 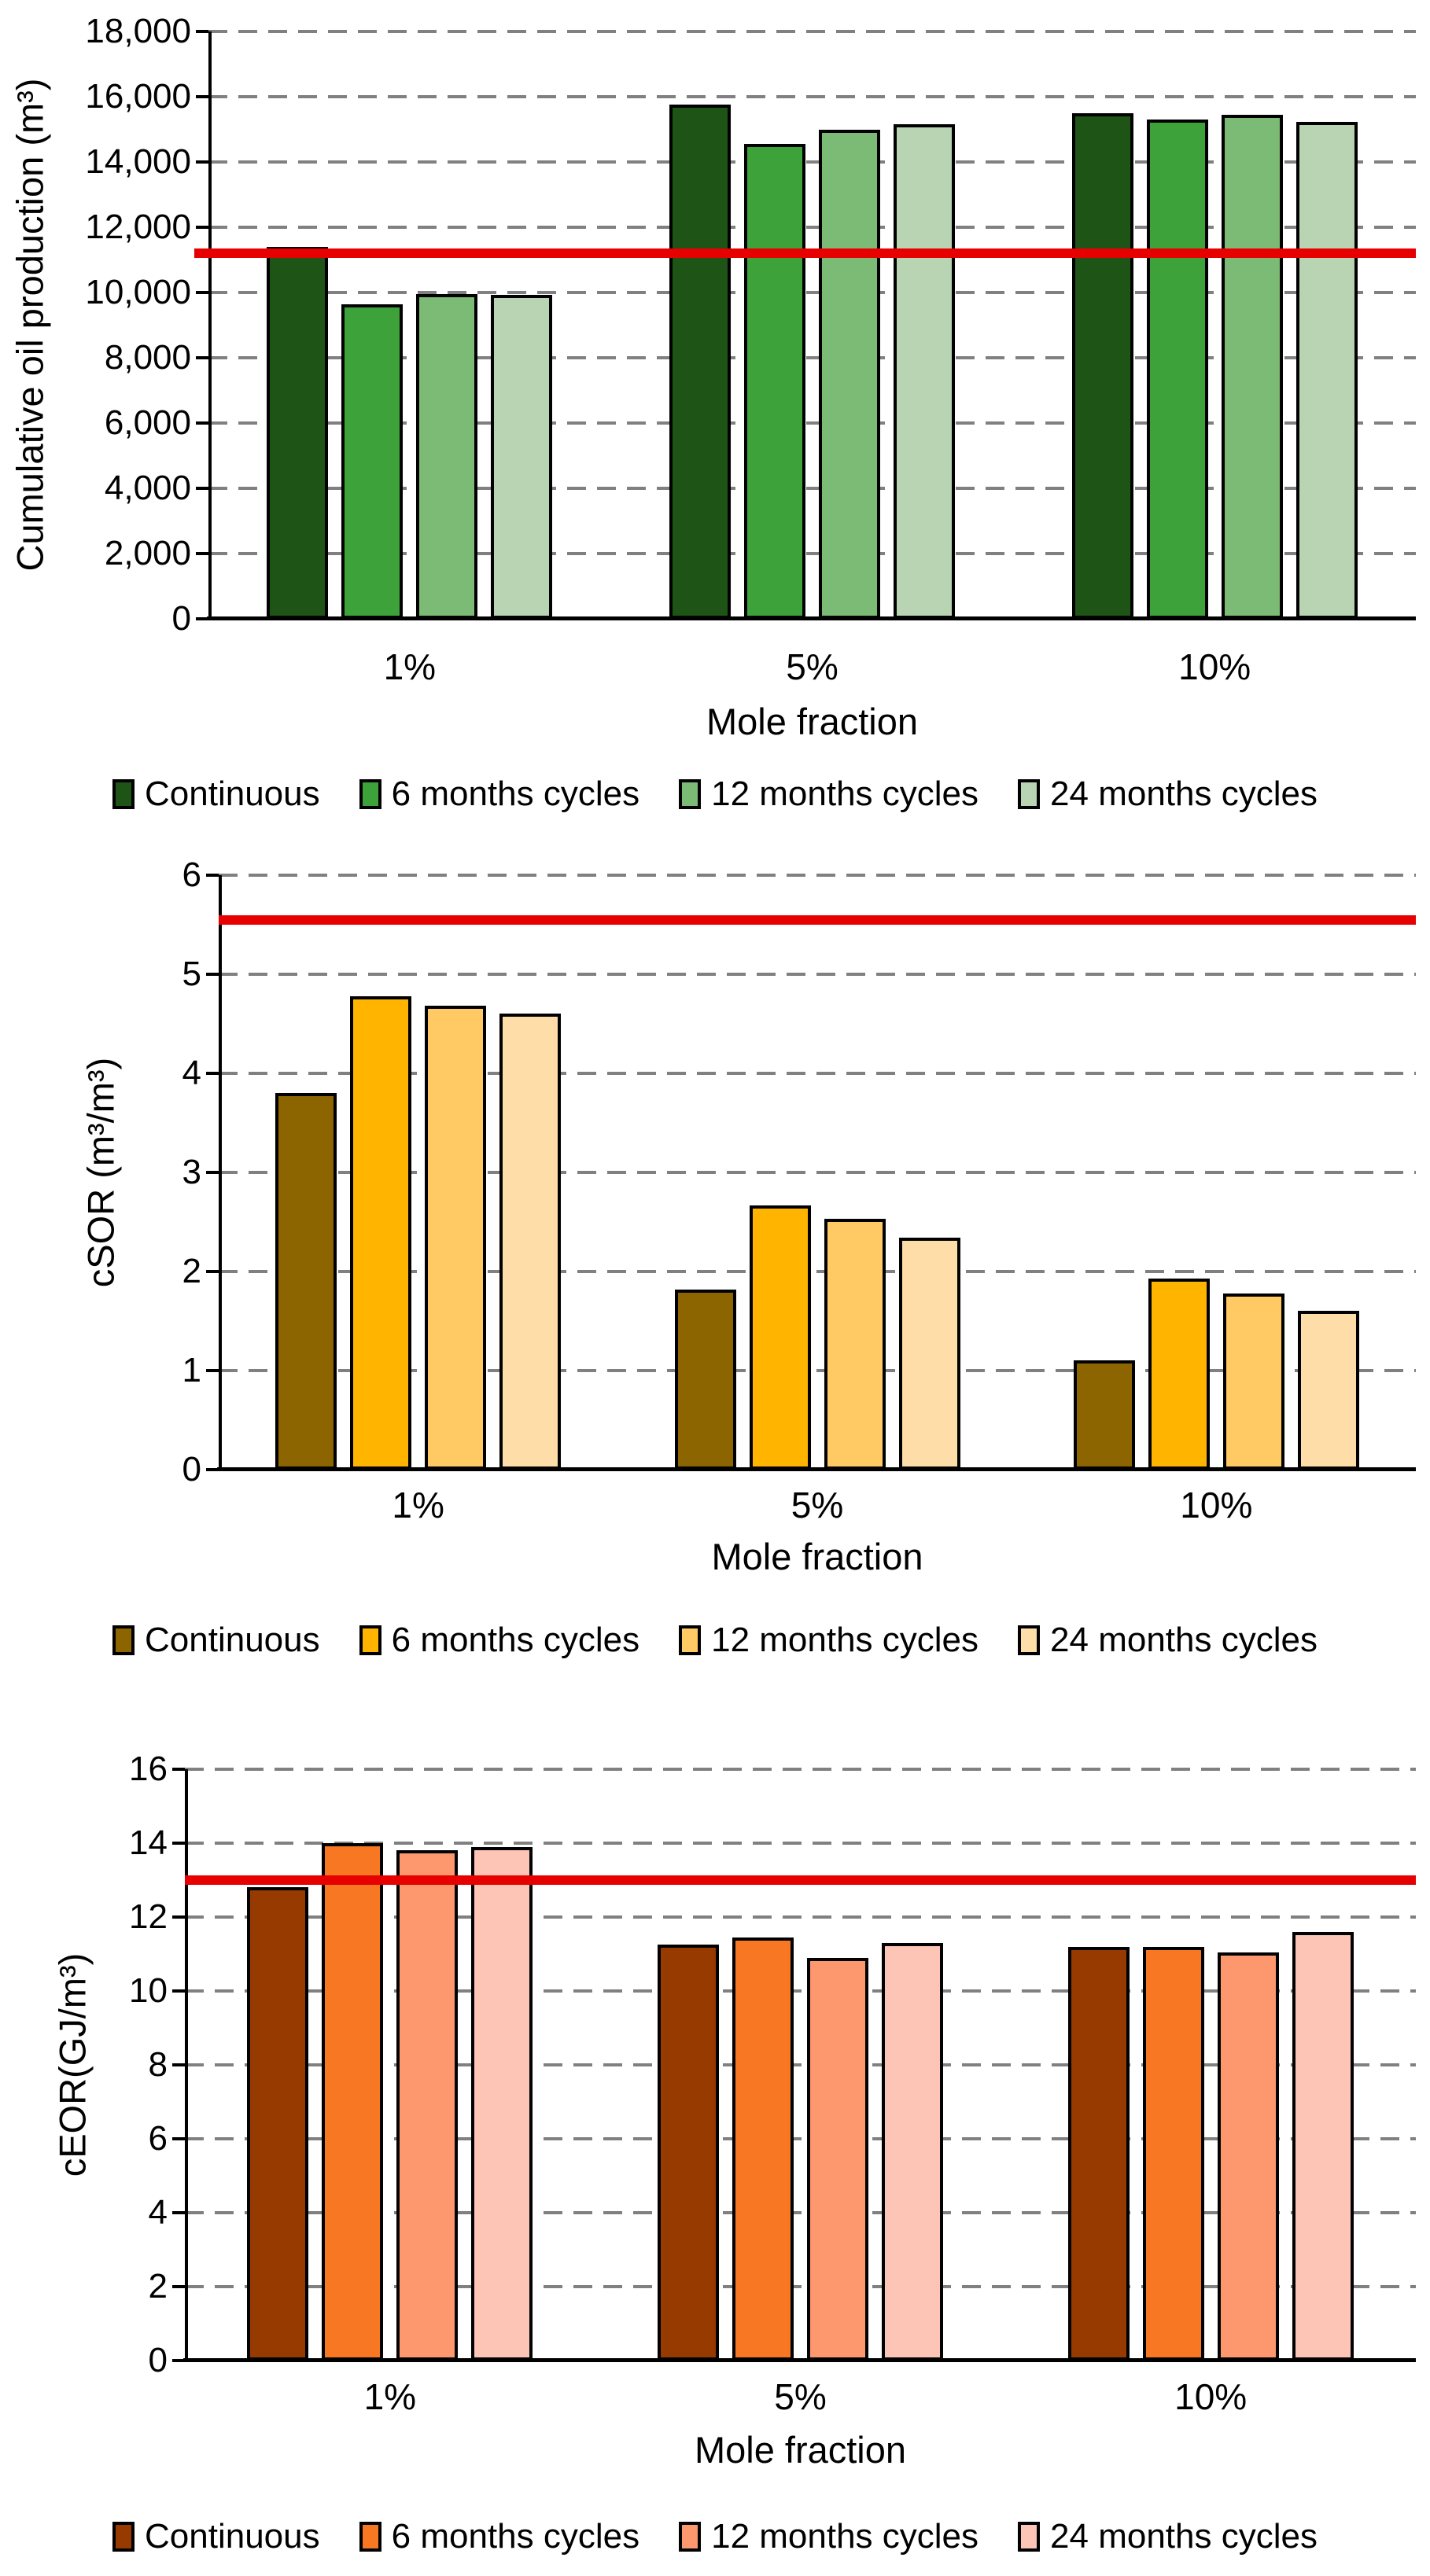 I want to click on bar-series1-10%, so click(x=1104, y=1415).